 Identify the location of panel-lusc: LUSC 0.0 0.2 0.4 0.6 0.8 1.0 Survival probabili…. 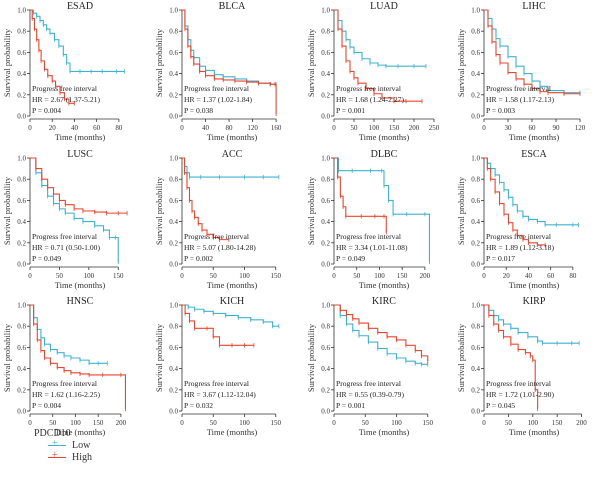
(65, 219).